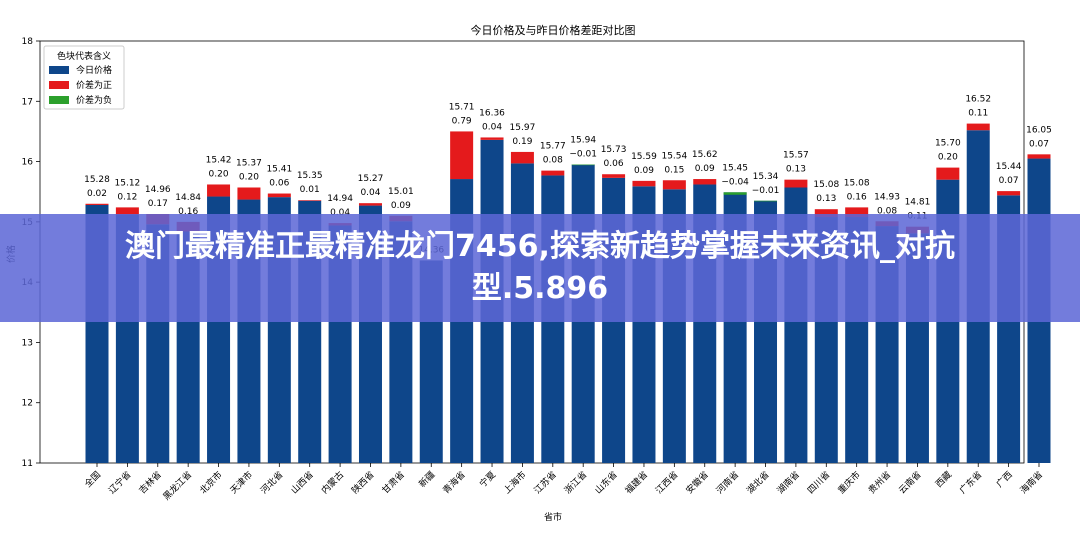  What do you see at coordinates (27, 102) in the screenshot?
I see `y-tick-label: 17` at bounding box center [27, 102].